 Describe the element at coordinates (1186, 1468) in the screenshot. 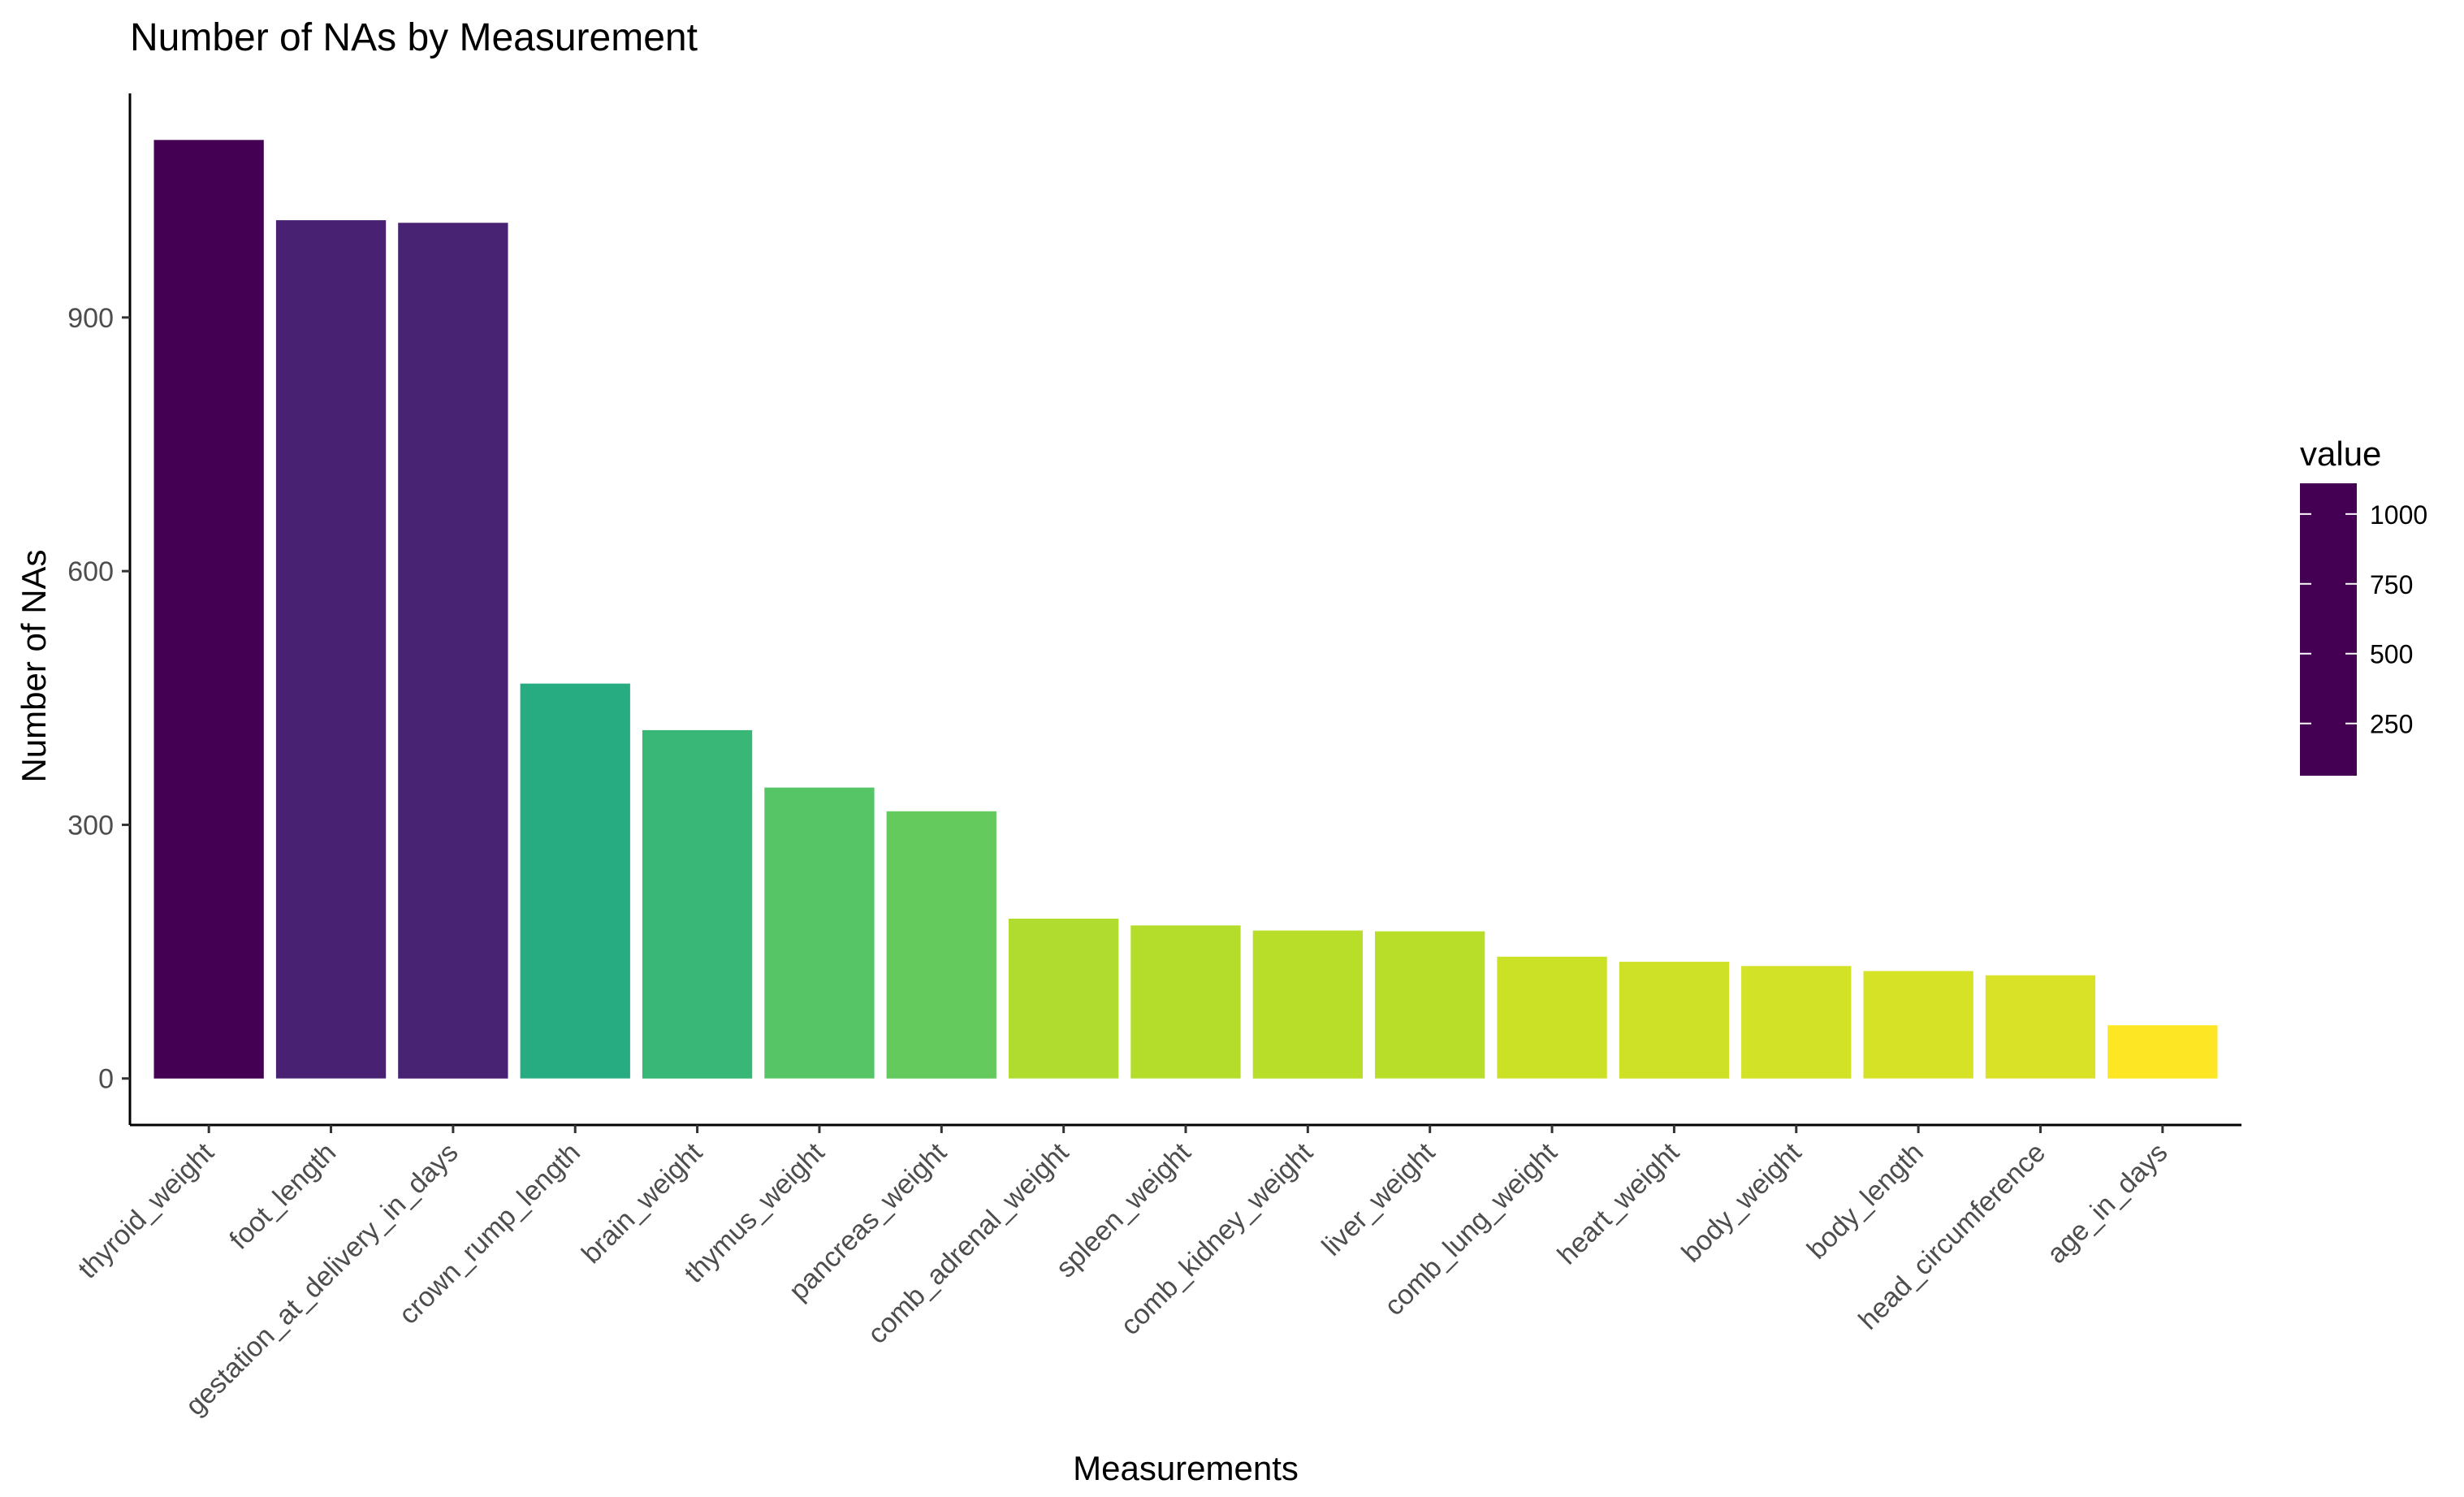

I see `x-axis-label: Measurements` at that location.